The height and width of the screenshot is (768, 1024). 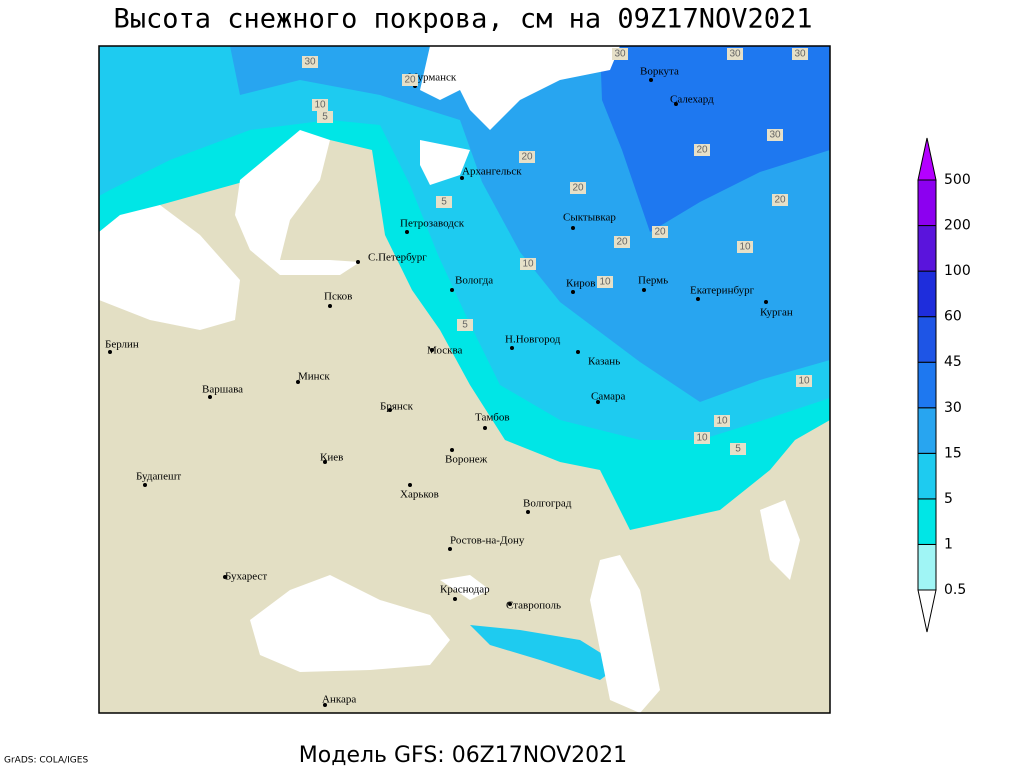 I want to click on city-label: Ставрополь, so click(x=533, y=606).